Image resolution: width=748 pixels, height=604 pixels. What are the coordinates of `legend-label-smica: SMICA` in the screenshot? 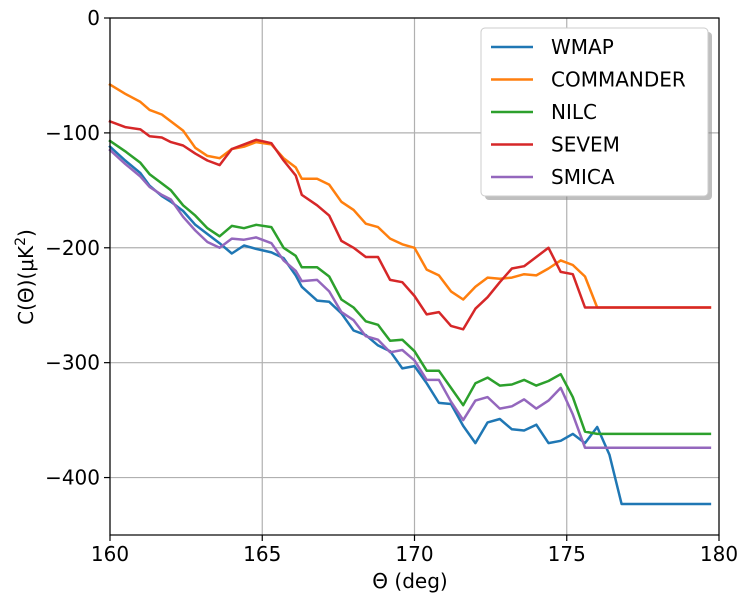 It's located at (583, 177).